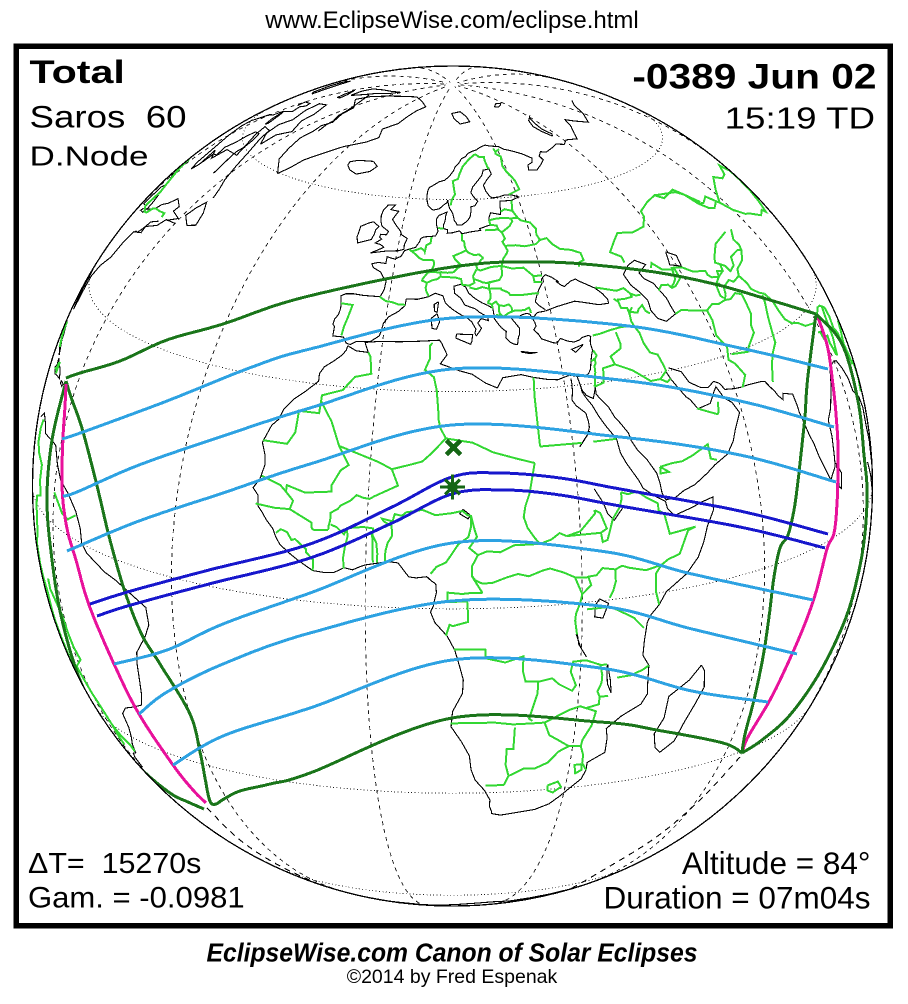 This screenshot has width=908, height=1004. Describe the element at coordinates (136, 898) in the screenshot. I see `svg-text: Gam. = -0.0981` at that location.